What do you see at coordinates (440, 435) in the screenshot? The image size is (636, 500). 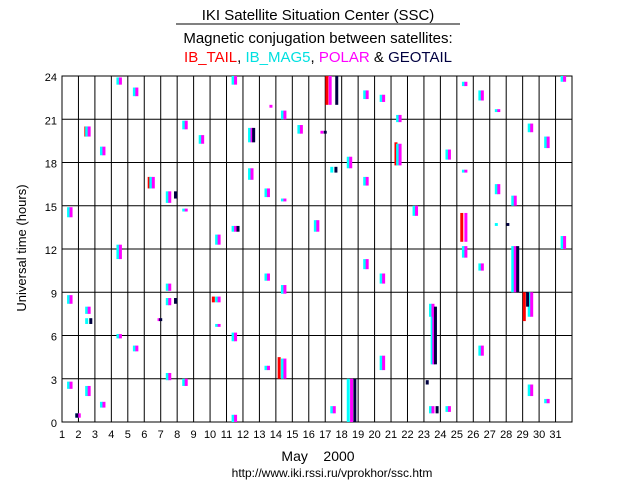 I see `x-tick-label: 24` at bounding box center [440, 435].